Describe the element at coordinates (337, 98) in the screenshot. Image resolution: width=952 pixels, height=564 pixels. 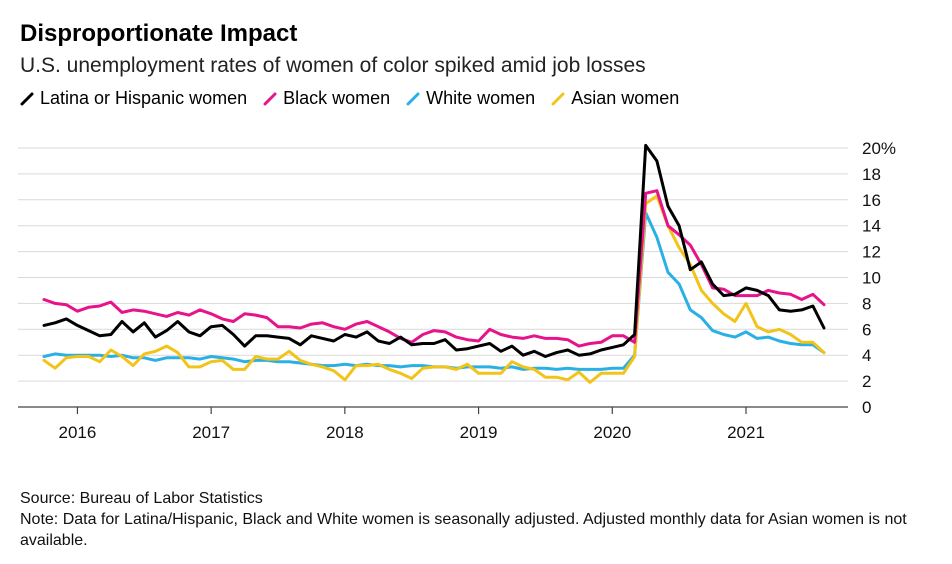
I see `legend-label-black: Black women` at that location.